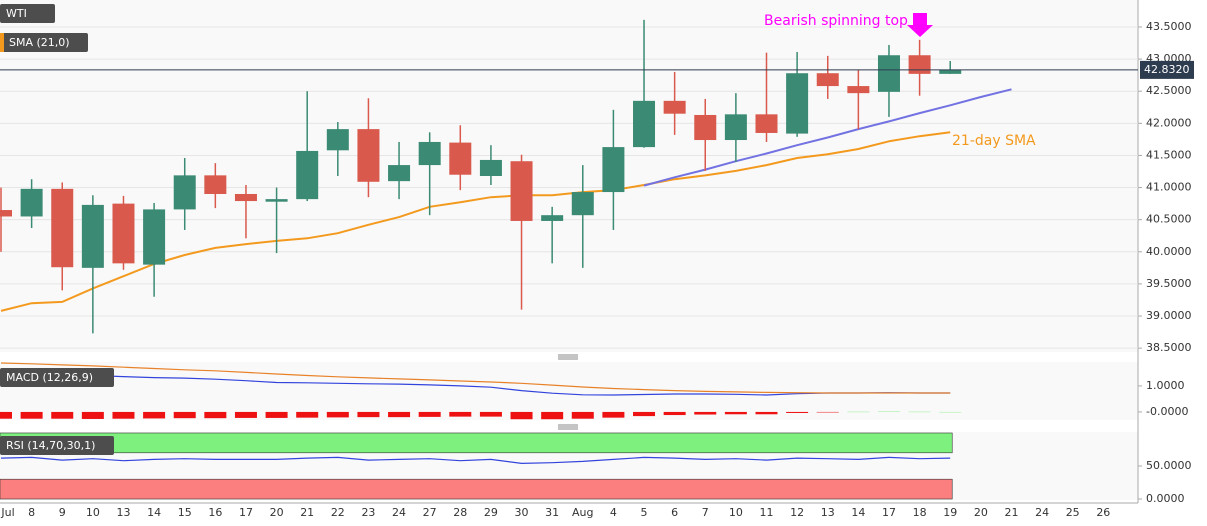 The image size is (1207, 526). Describe the element at coordinates (1169, 187) in the screenshot. I see `y-tick-label: 41.0000` at that location.